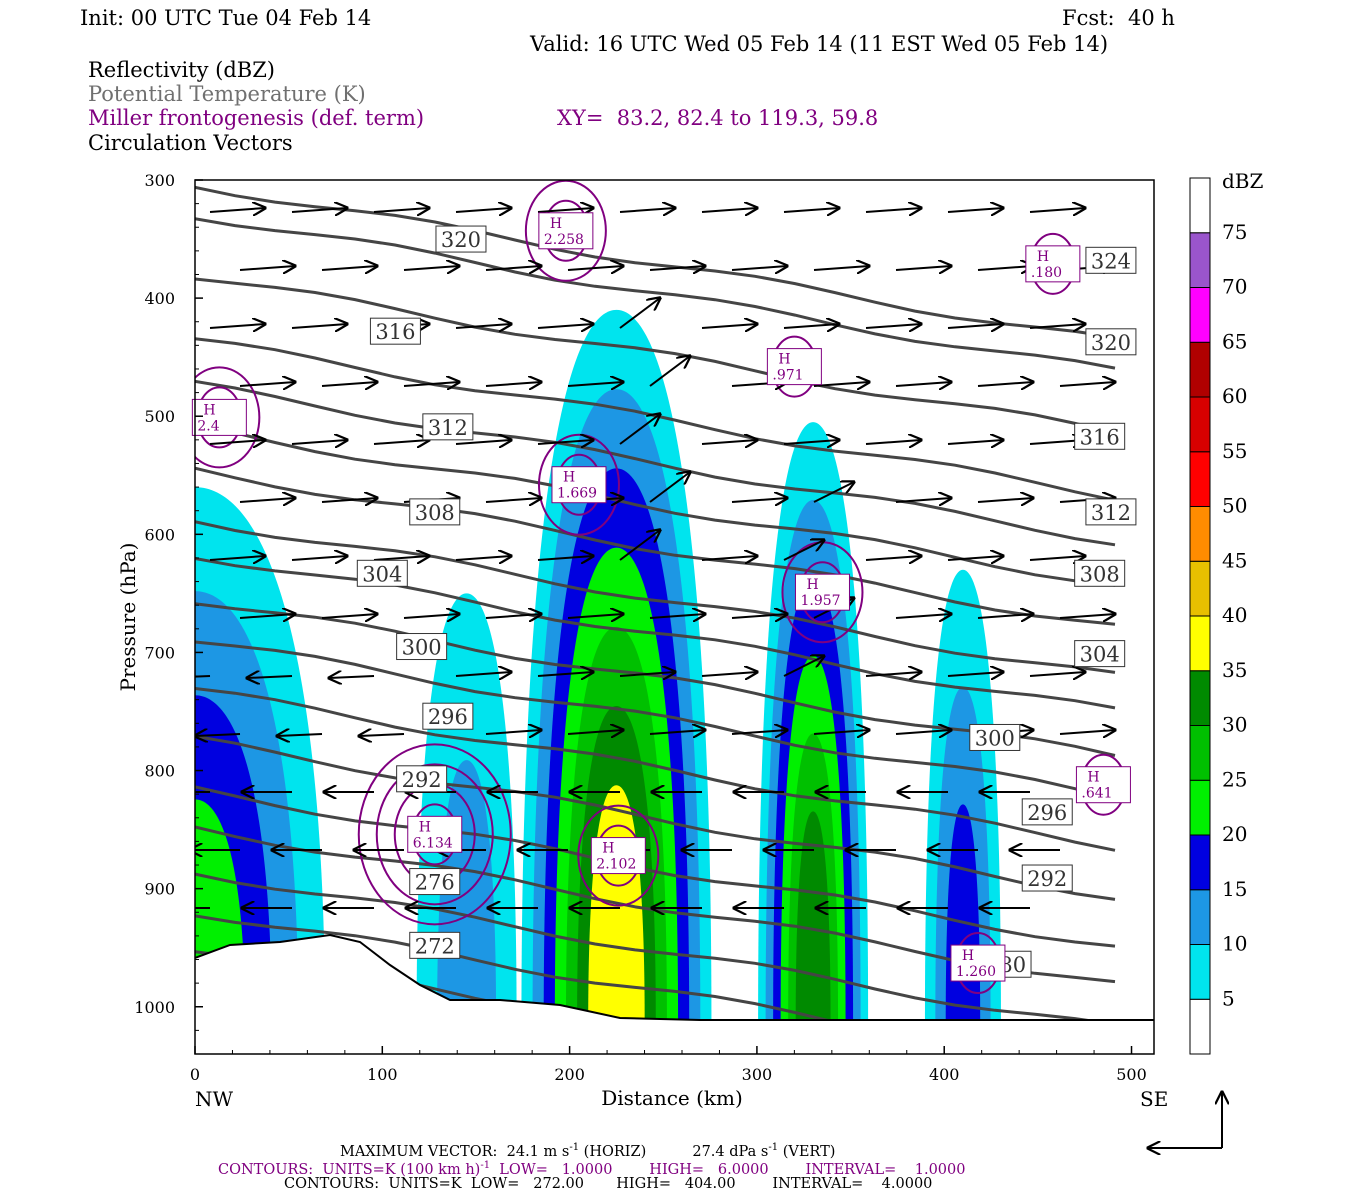 The width and height of the screenshot is (1350, 1200). Describe the element at coordinates (1234, 944) in the screenshot. I see `colorbar-label: 10` at that location.